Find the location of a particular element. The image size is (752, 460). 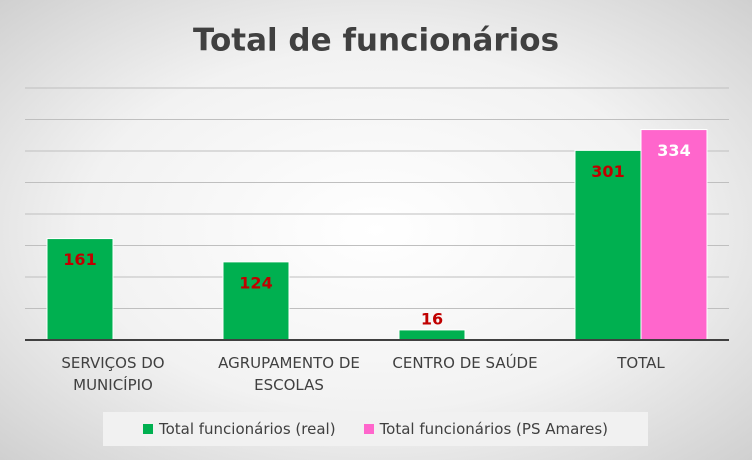

legend-item: Total funcionários (real) is located at coordinates (239, 429).